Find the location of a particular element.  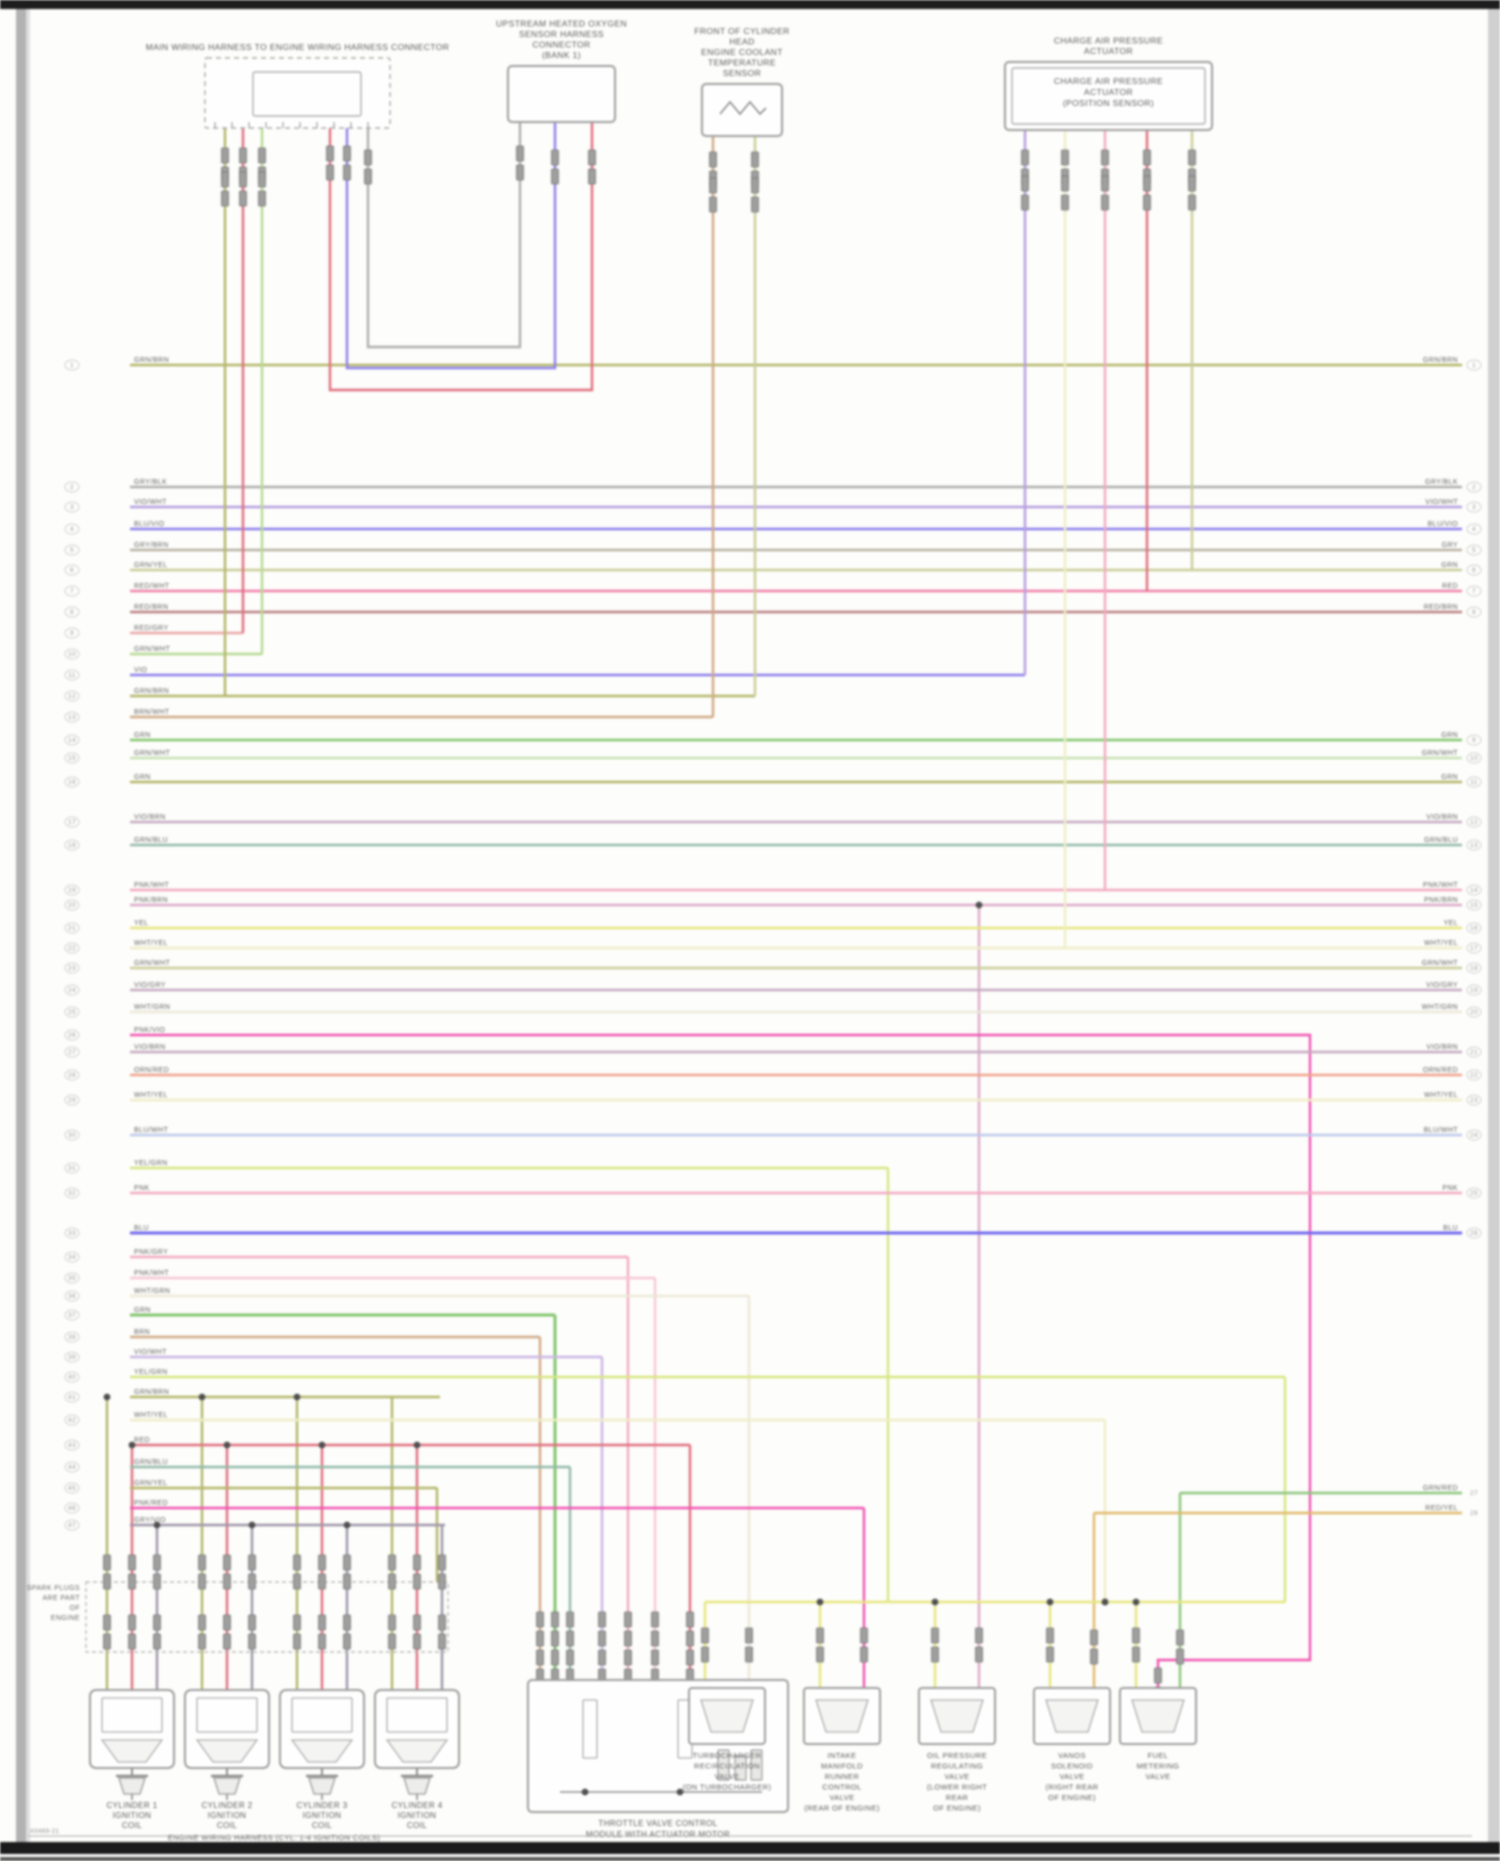

valve-label: SOLENOID is located at coordinates (1072, 1766).